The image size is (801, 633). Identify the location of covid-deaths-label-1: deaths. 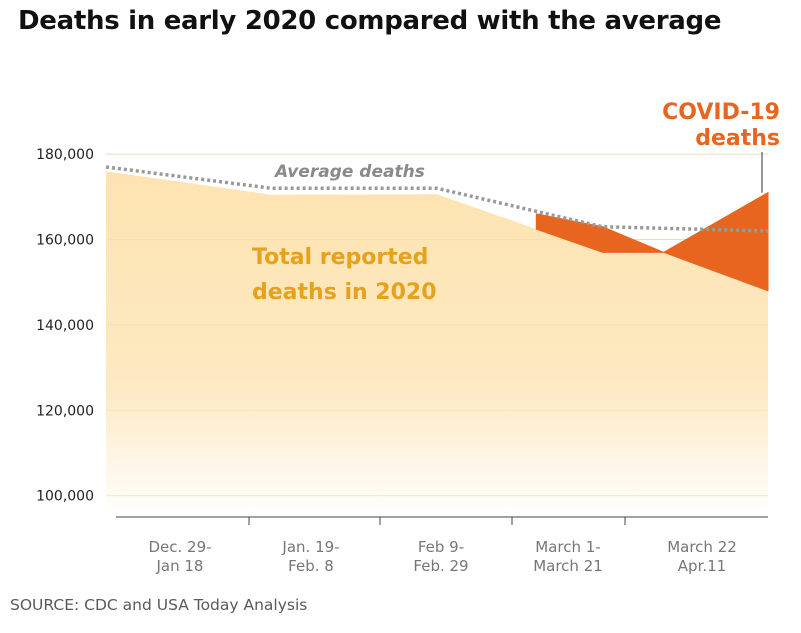
(737, 138).